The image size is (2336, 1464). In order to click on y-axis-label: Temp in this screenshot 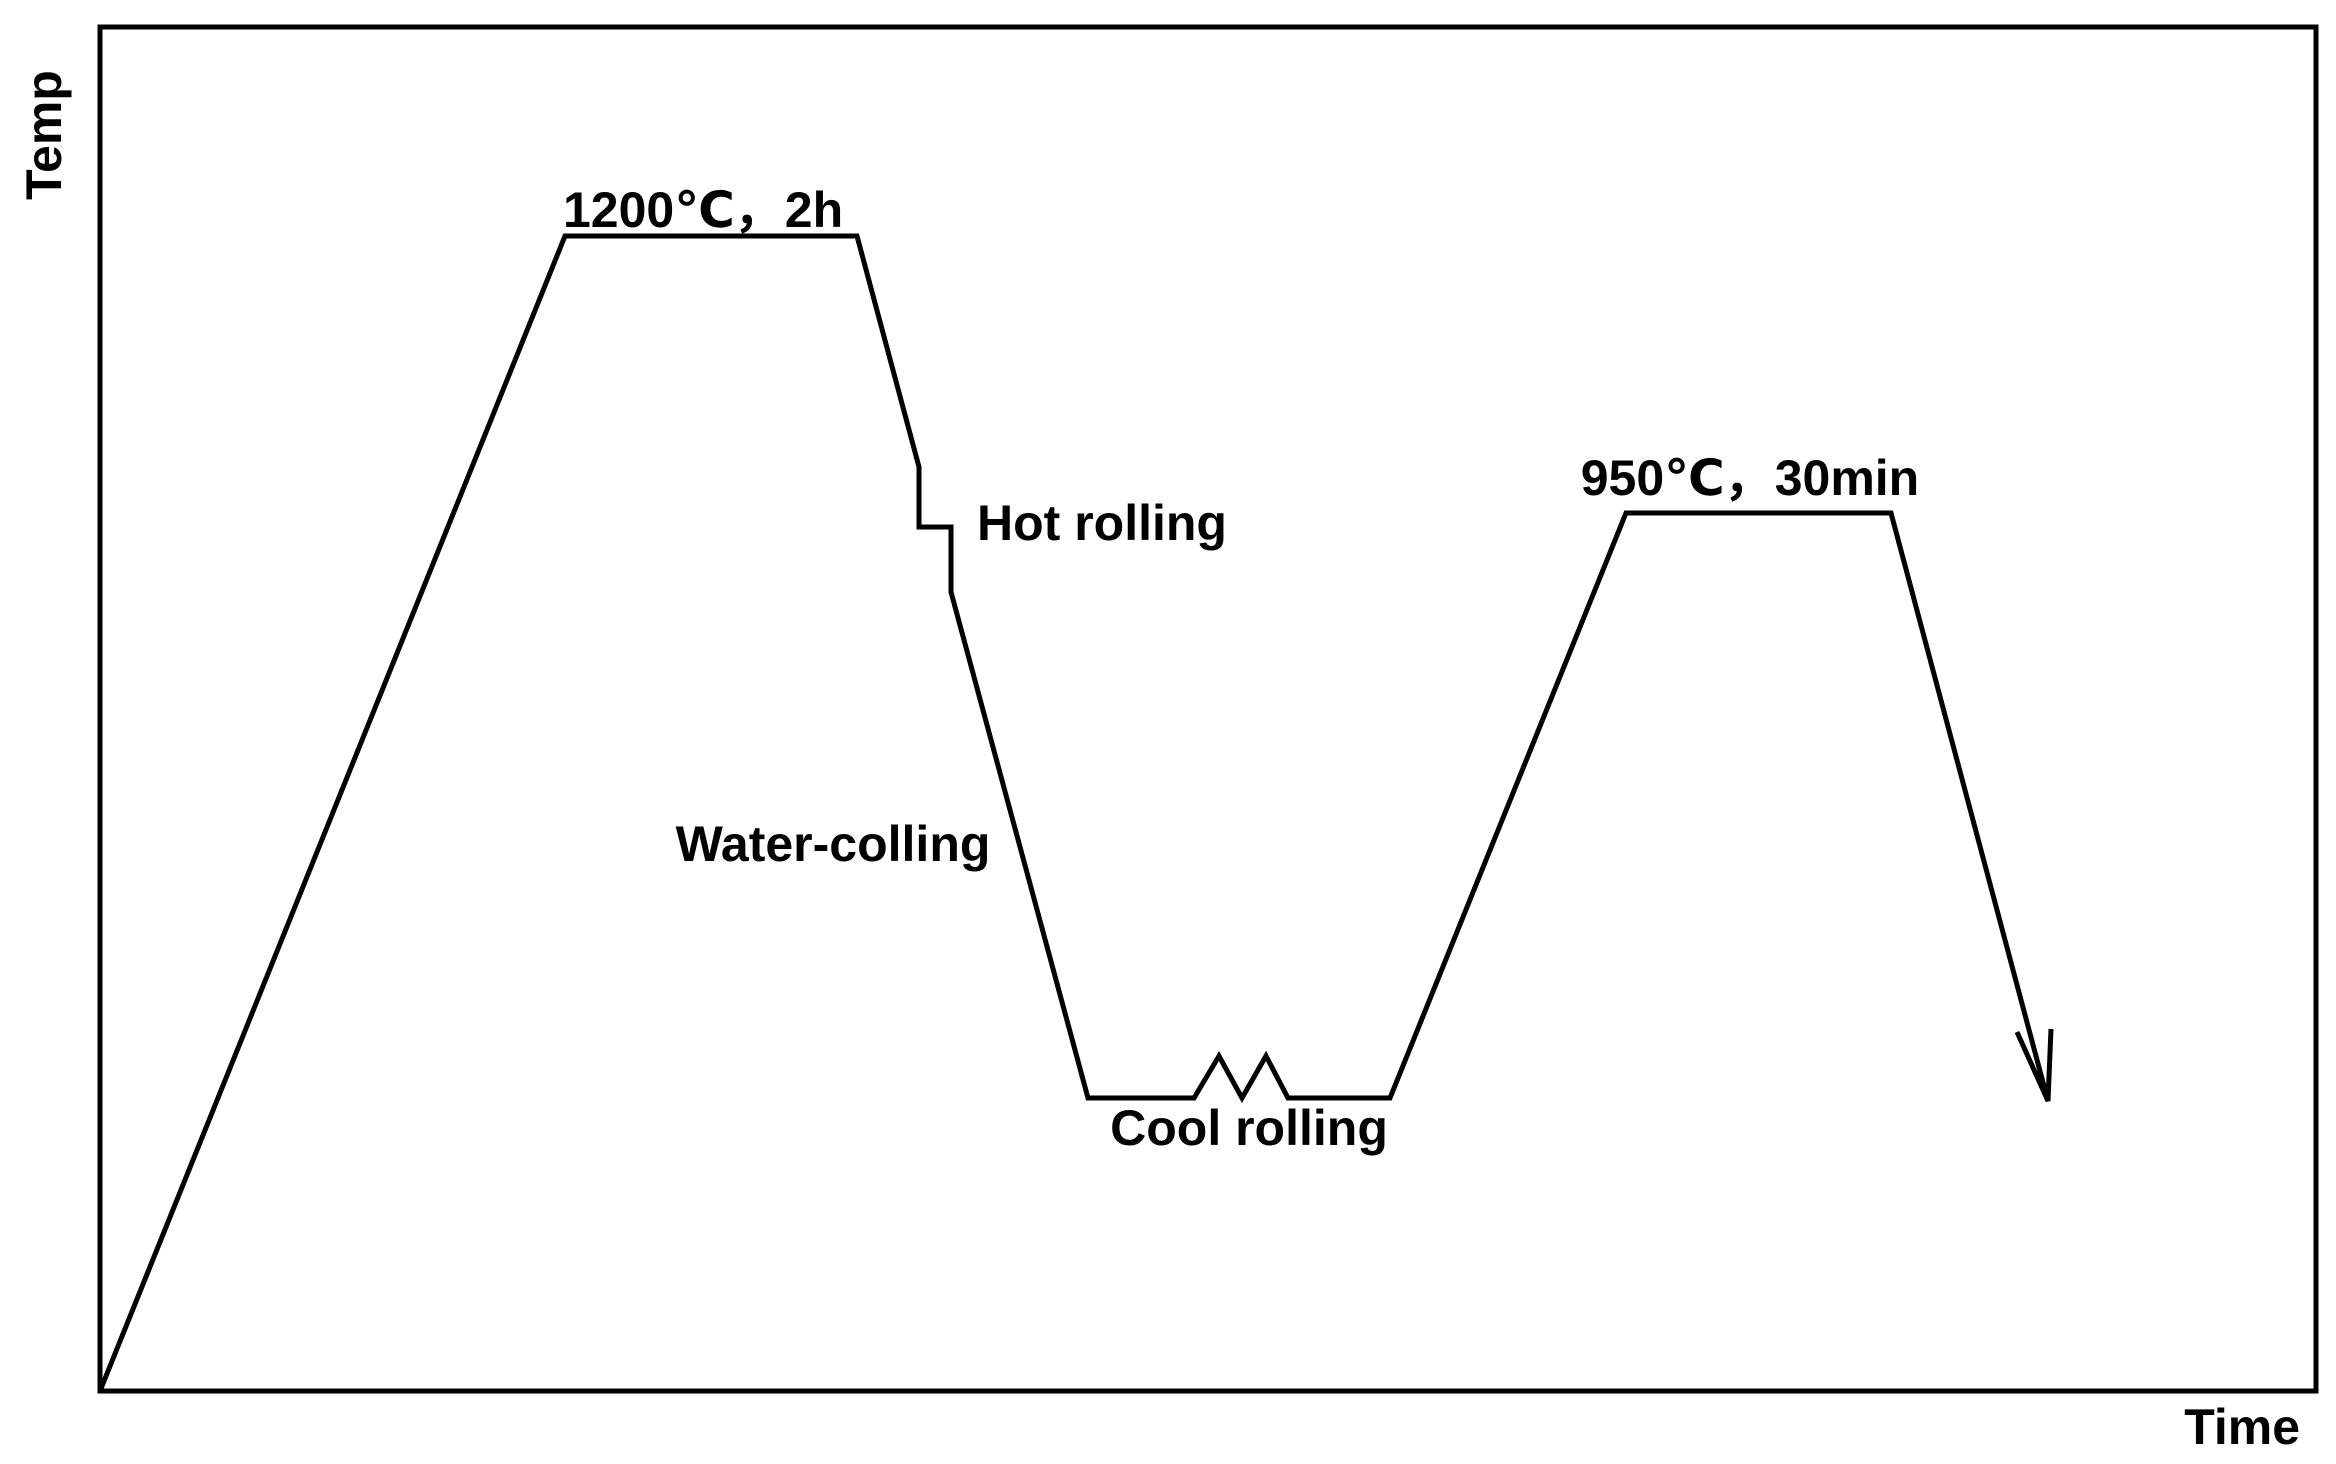, I will do `click(44, 135)`.